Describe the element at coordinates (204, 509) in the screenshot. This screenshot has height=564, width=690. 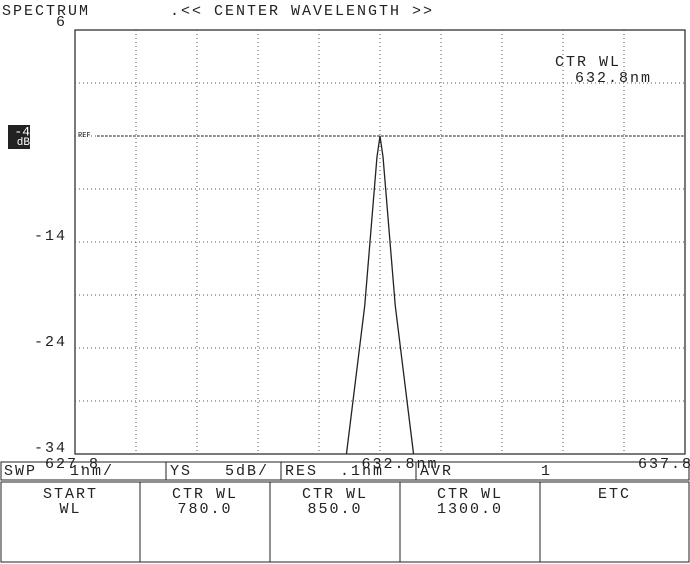
I see `softkey-label: 780.0` at that location.